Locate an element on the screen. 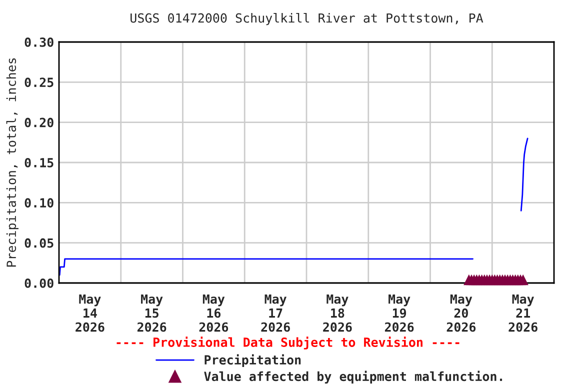  y-tick-label: 0.10 is located at coordinates (39, 203).